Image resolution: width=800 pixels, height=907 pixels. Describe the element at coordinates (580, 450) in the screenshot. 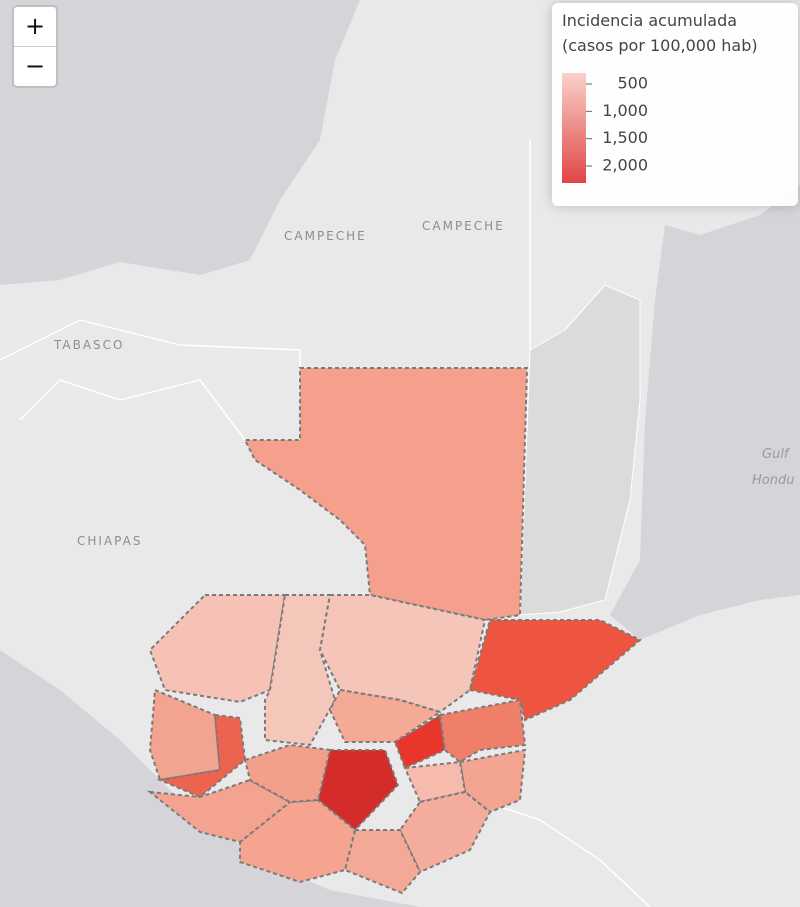

I see `belize` at that location.